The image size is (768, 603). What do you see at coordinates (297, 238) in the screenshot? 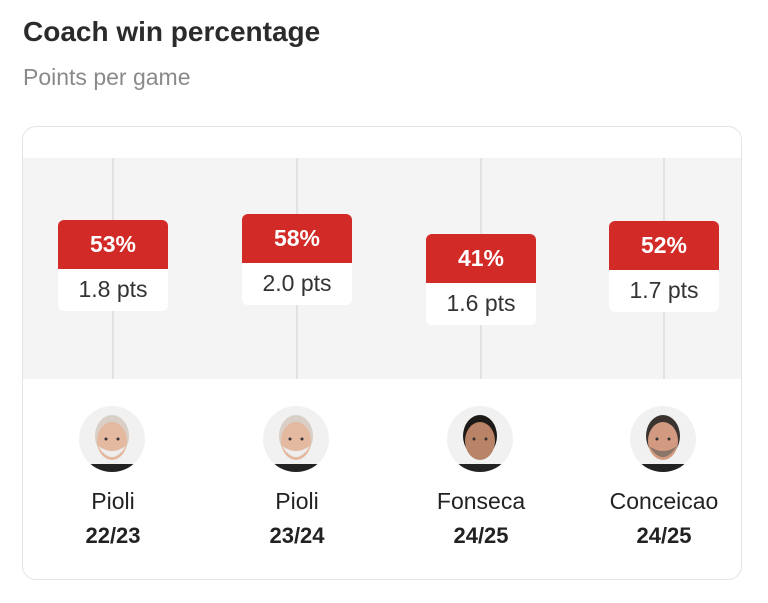
I see `win-percentage: 58%` at bounding box center [297, 238].